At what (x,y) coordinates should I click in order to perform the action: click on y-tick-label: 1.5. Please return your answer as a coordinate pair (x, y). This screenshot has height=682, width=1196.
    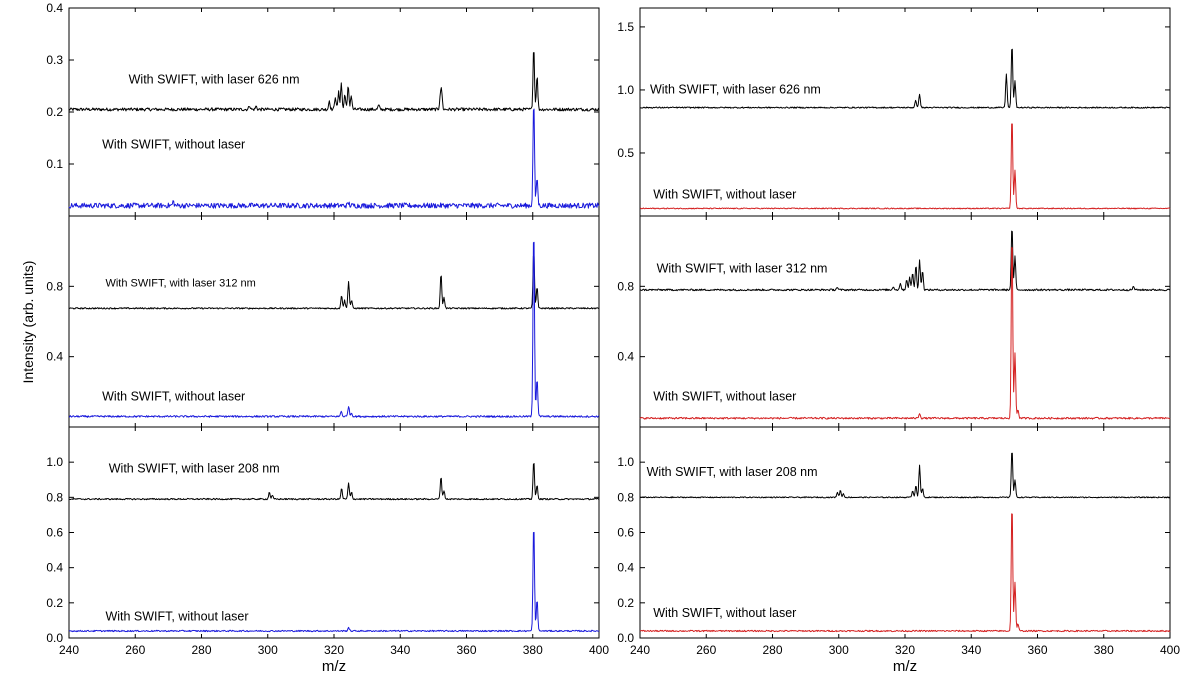
    Looking at the image, I should click on (625, 27).